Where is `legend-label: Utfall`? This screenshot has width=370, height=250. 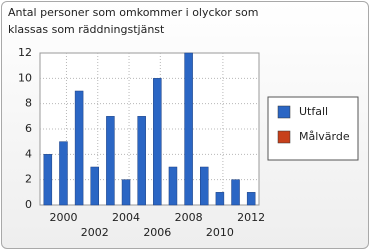
legend-label: Utfall is located at coordinates (313, 111).